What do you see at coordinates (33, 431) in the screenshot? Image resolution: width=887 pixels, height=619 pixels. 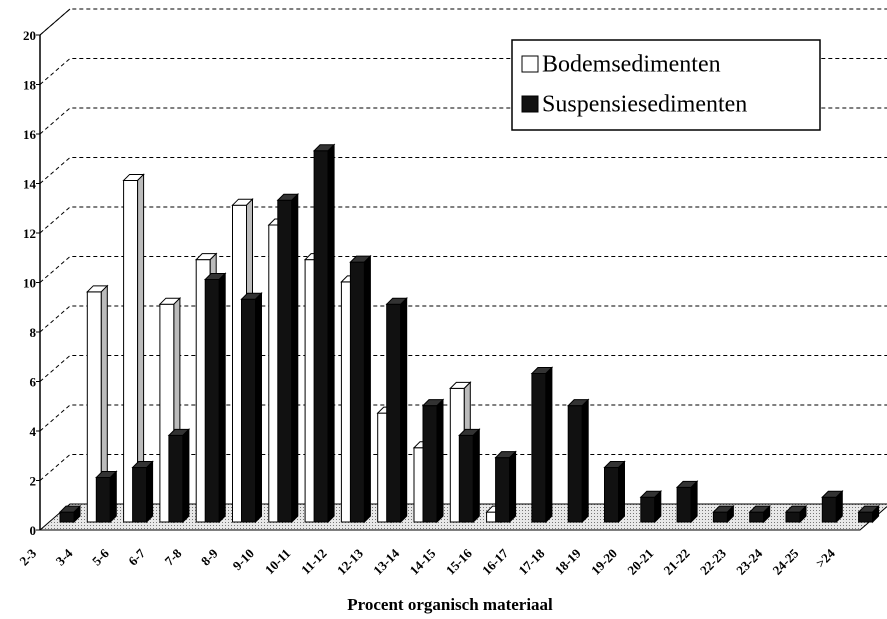 I see `y-tick-label: 4` at bounding box center [33, 431].